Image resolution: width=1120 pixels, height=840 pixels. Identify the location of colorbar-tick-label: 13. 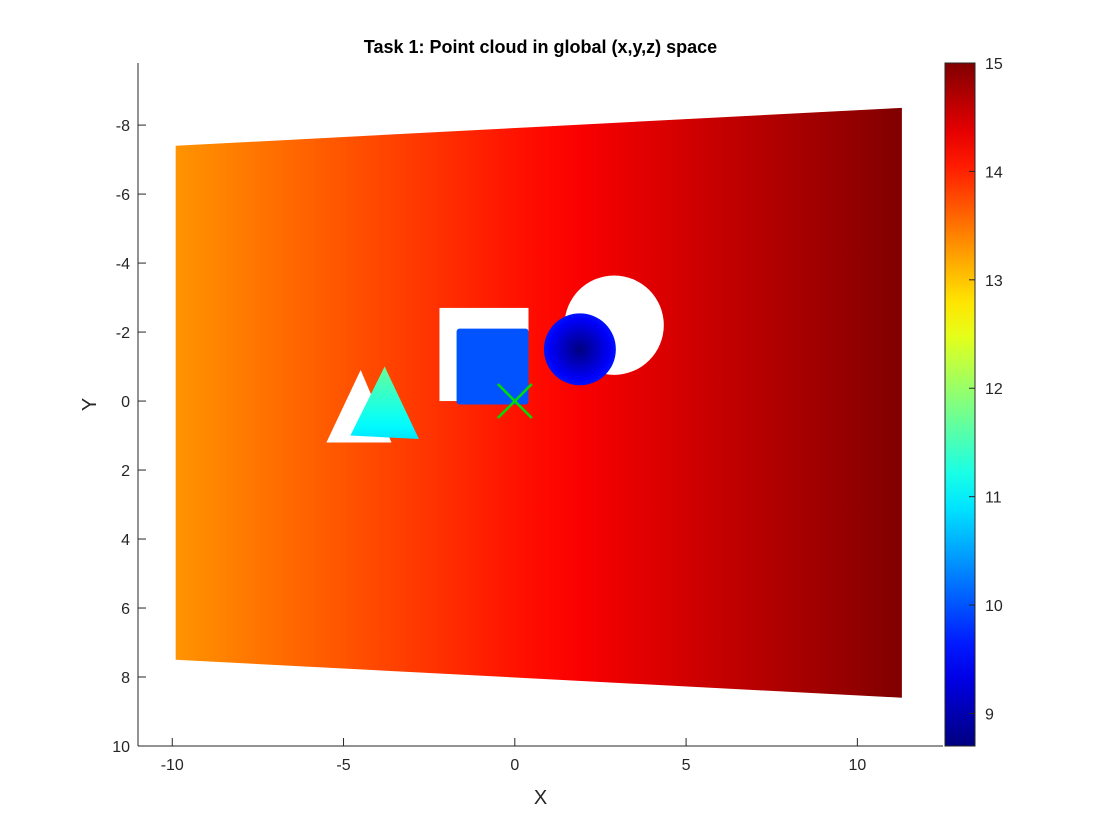
(994, 281).